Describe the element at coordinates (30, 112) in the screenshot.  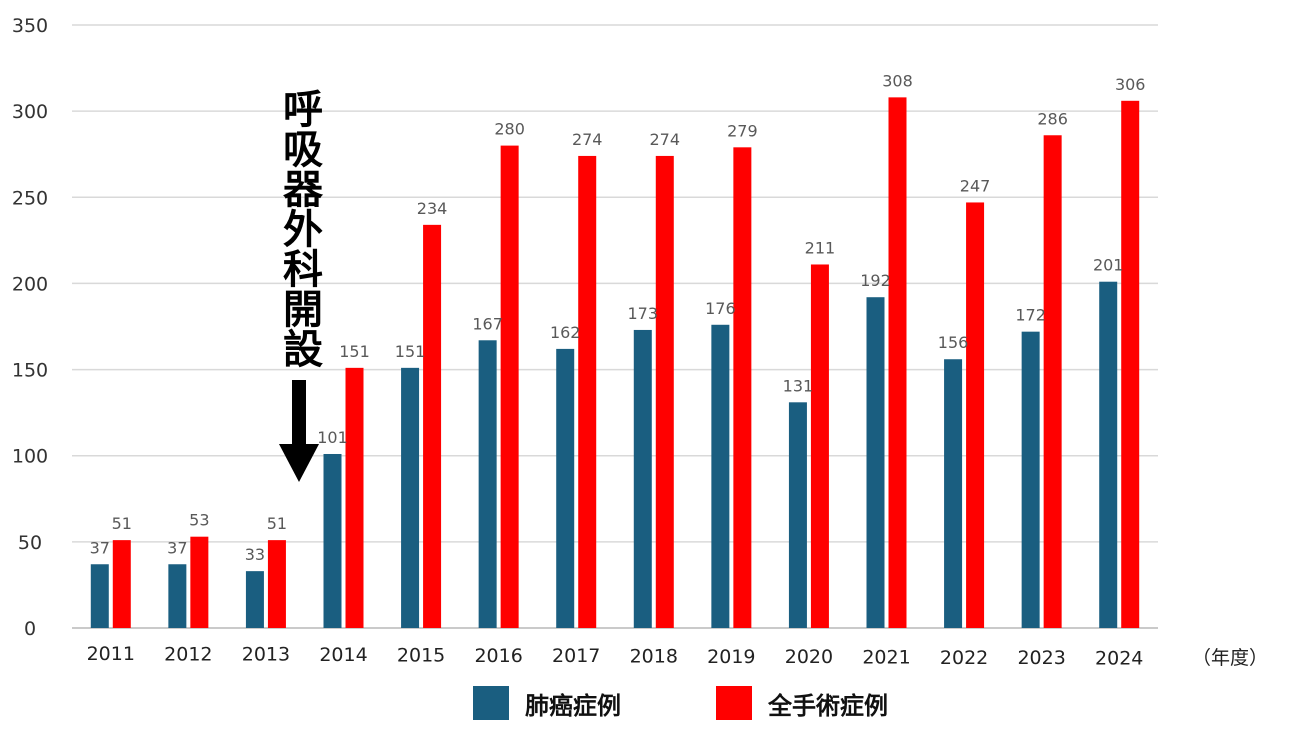
I see `y-tick-label: 300` at that location.